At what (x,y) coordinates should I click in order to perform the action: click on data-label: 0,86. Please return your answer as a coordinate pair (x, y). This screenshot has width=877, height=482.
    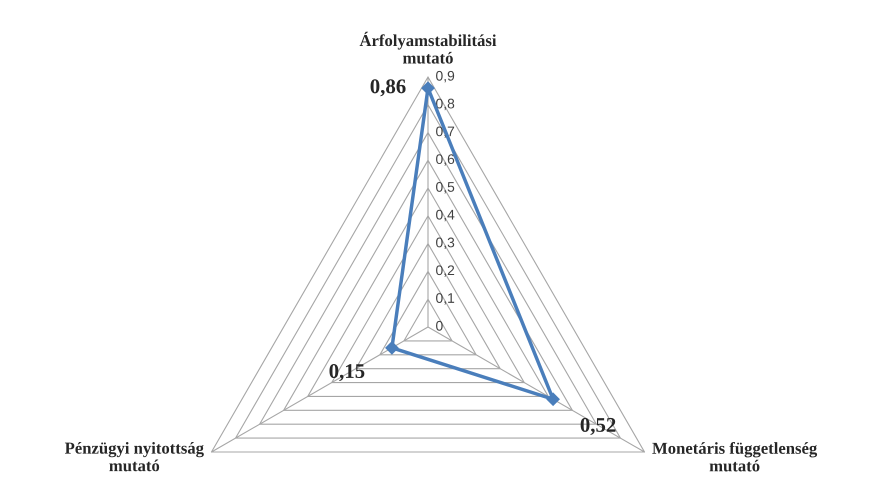
    Looking at the image, I should click on (388, 87).